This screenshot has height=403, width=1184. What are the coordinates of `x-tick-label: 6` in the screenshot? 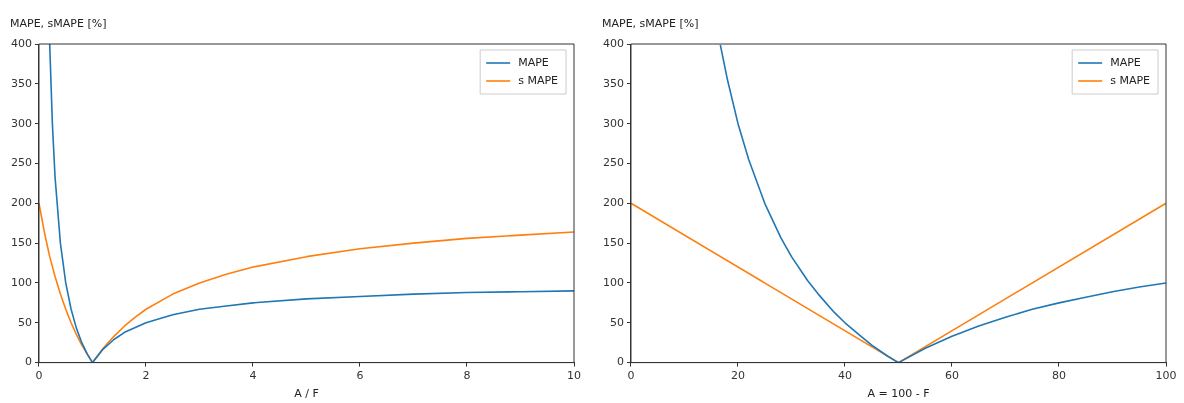 It's located at (360, 376).